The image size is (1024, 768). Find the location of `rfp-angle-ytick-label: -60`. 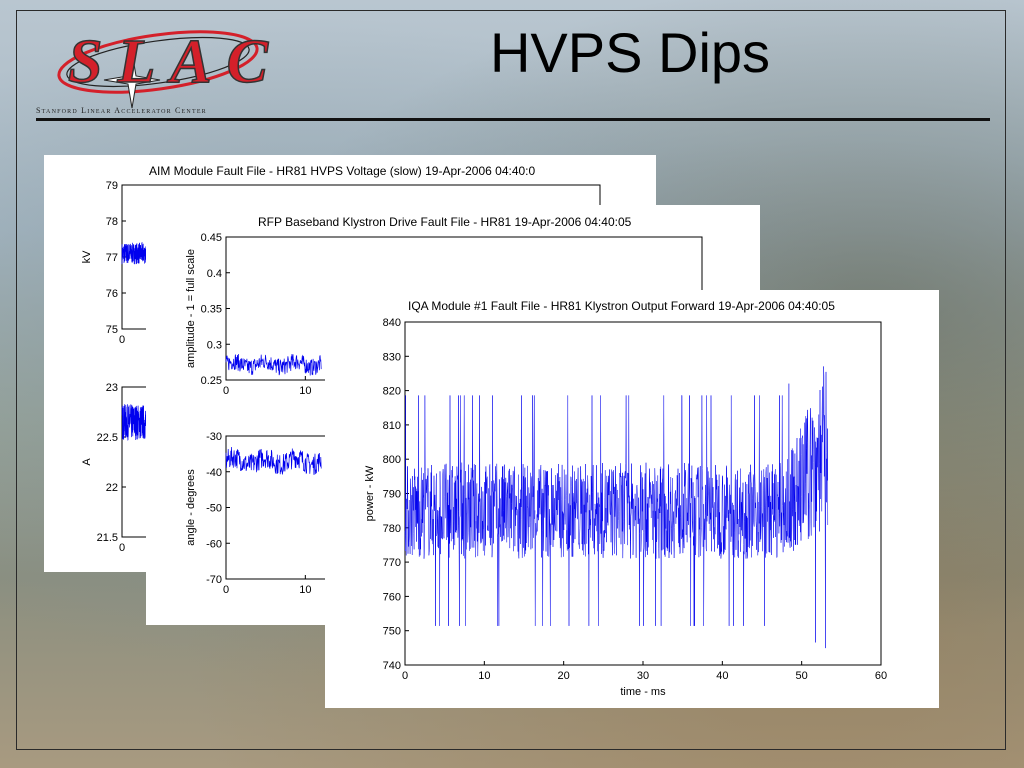

rfp-angle-ytick-label: -60 is located at coordinates (214, 544).